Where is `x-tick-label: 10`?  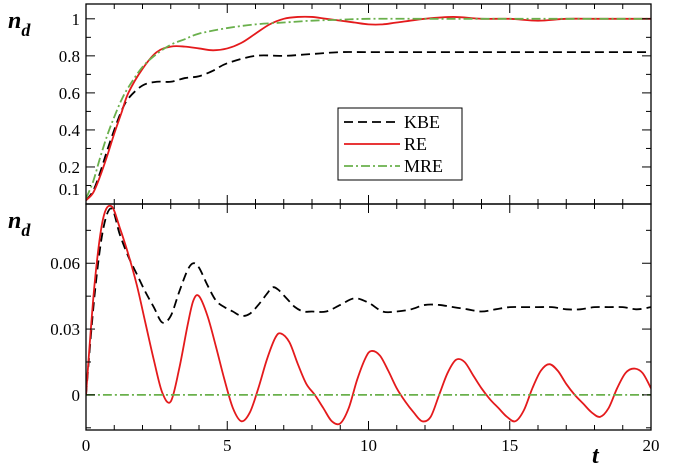 x-tick-label: 10 is located at coordinates (368, 445).